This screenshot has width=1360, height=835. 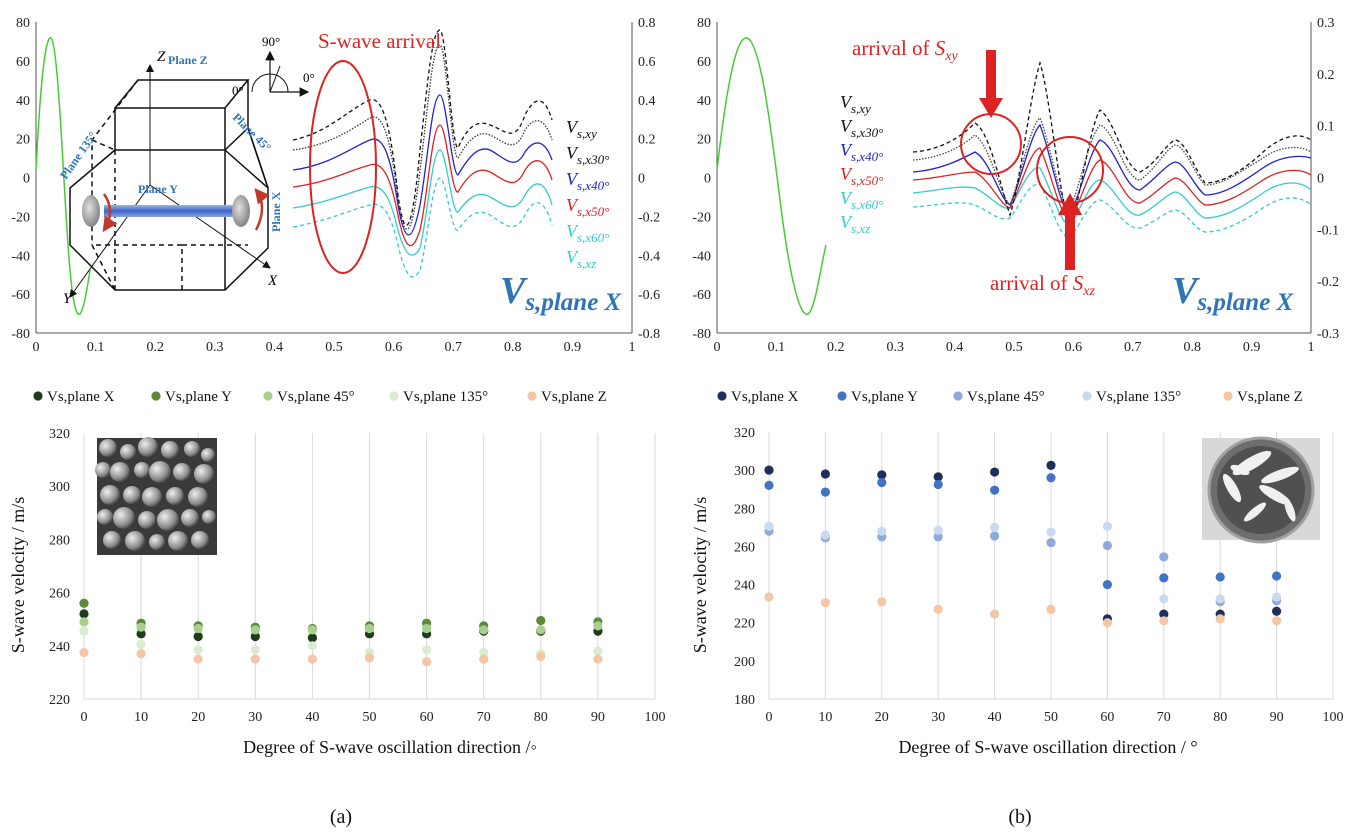 What do you see at coordinates (836, 347) in the screenshot?
I see `x-tick-label: 0.2` at bounding box center [836, 347].